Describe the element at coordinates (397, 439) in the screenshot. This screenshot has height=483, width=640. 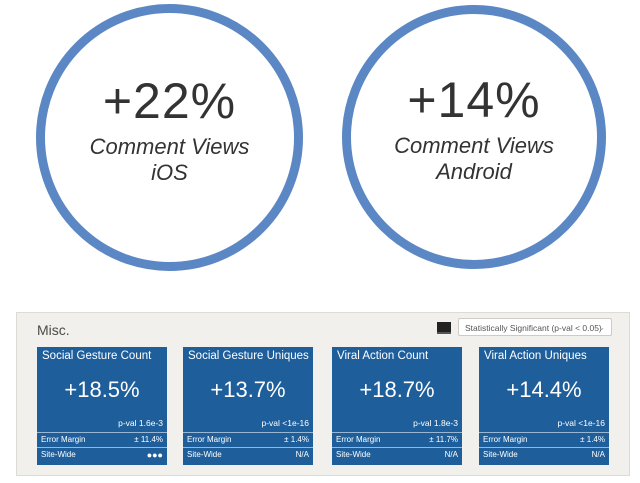
I see `error-margin-row: Error Margin ± 11.7%` at that location.